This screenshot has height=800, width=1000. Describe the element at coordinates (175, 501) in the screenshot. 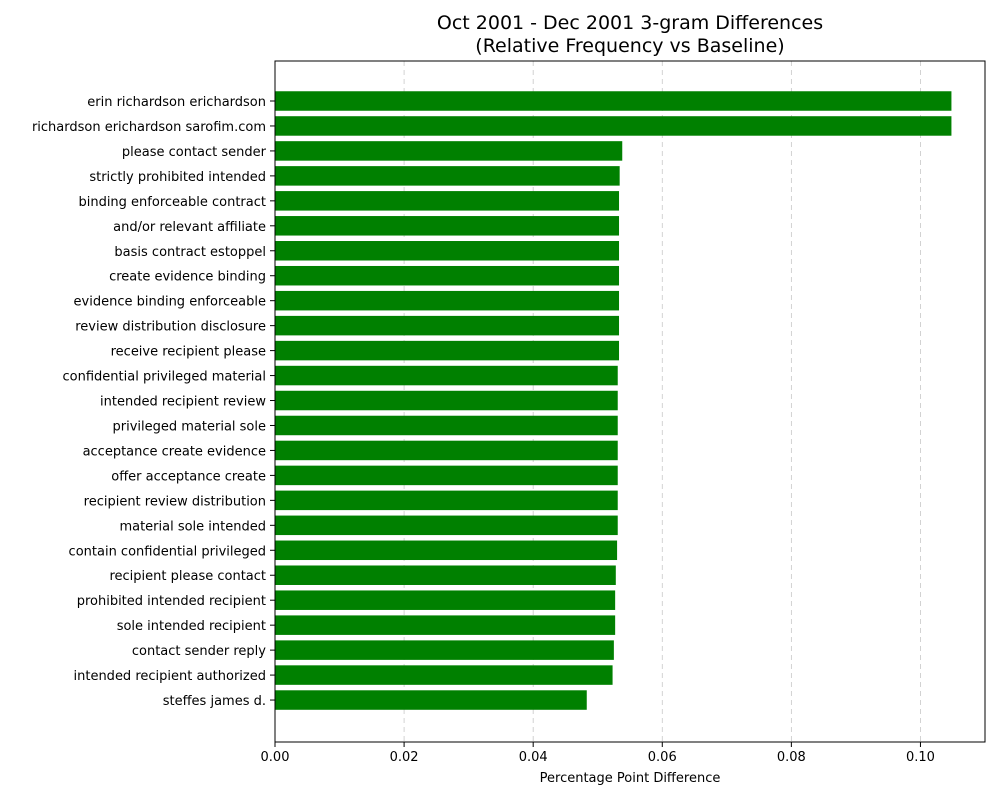

I see `y-tick-label: recipient review distribution` at that location.